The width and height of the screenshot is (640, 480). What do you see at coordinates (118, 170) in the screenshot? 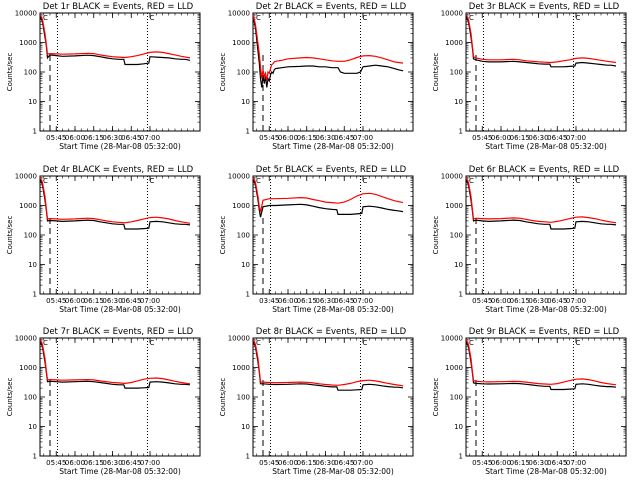
I see `panel-title: Det 4r BLACK = Events, RED = LLD` at bounding box center [118, 170].